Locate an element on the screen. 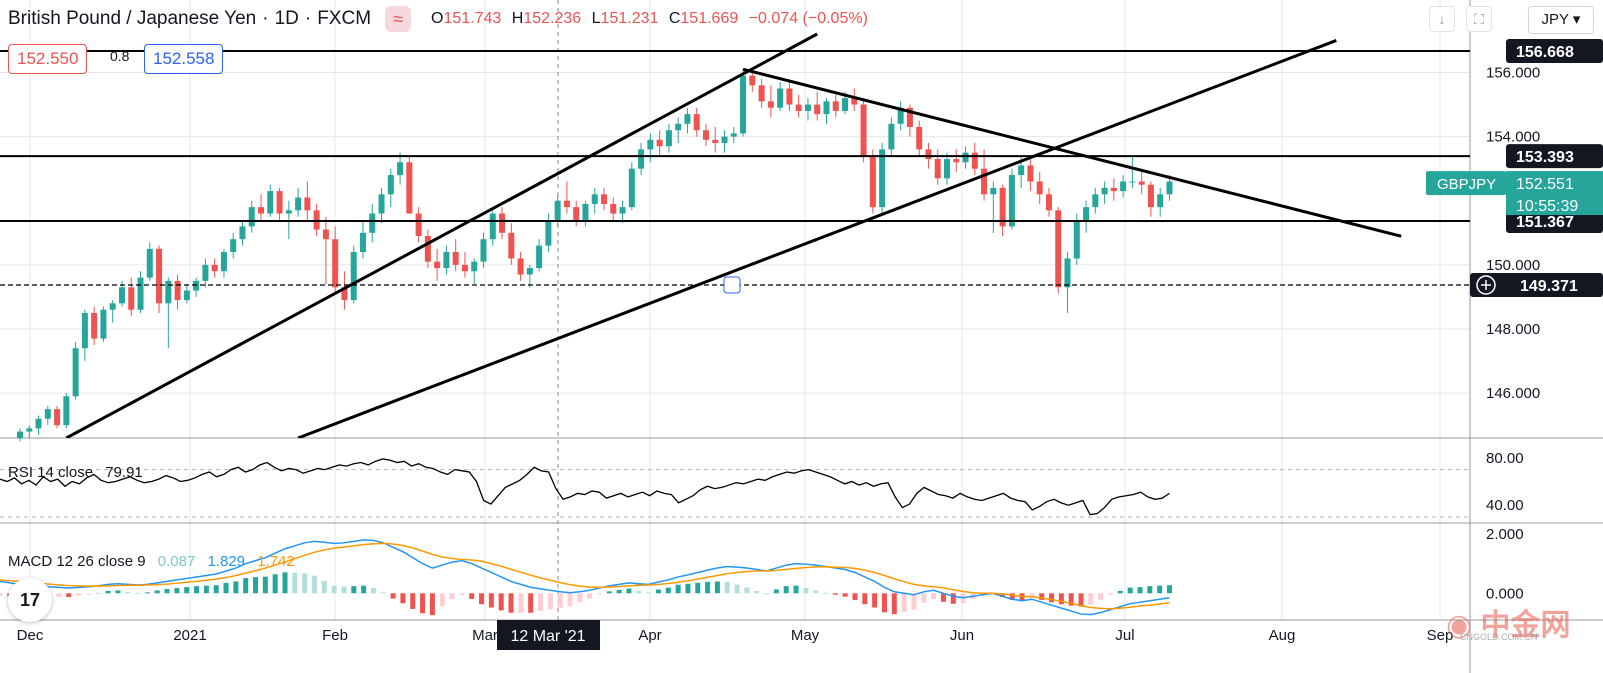  exchange-label: FXCM is located at coordinates (344, 18).